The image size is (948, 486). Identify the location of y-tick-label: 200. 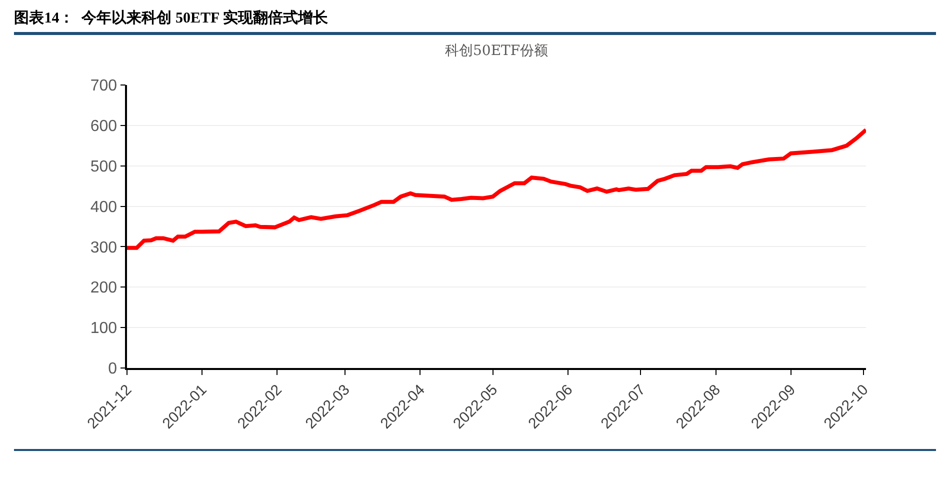
(104, 288).